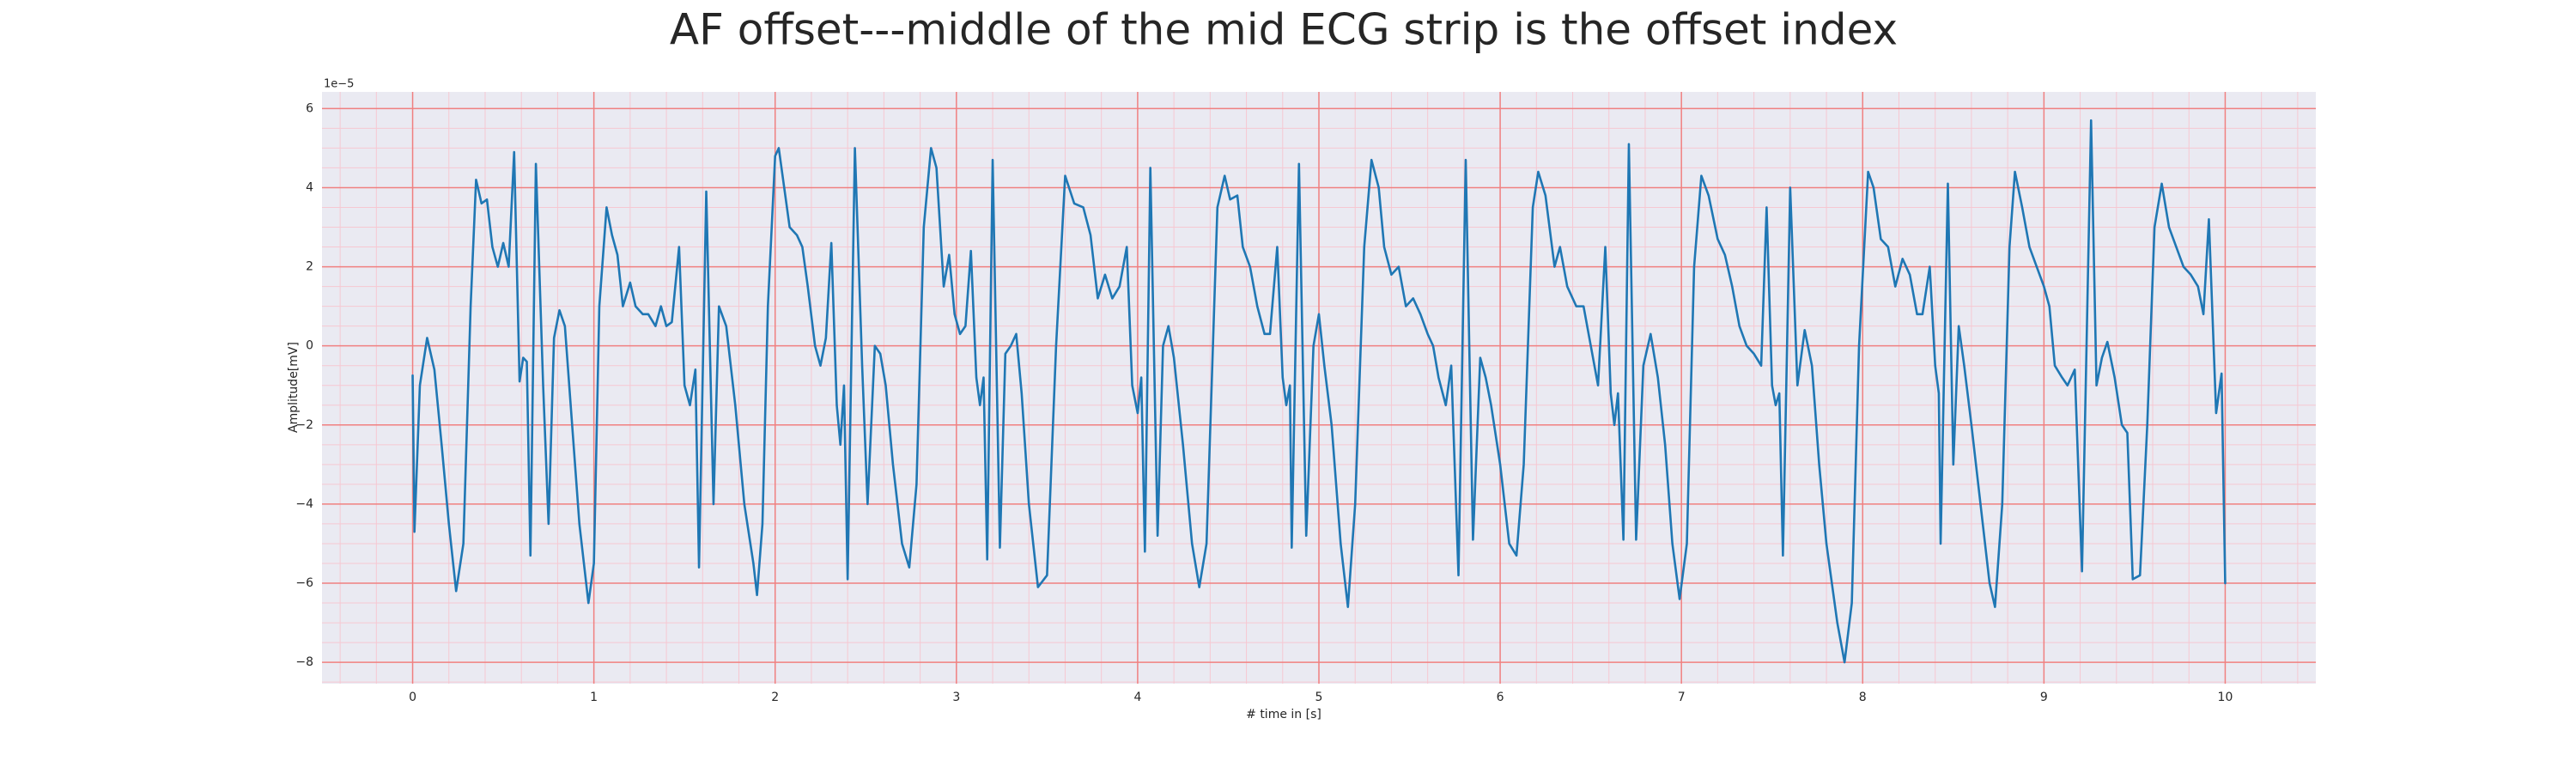  Describe the element at coordinates (310, 346) in the screenshot. I see `y-tick-label: 0` at that location.